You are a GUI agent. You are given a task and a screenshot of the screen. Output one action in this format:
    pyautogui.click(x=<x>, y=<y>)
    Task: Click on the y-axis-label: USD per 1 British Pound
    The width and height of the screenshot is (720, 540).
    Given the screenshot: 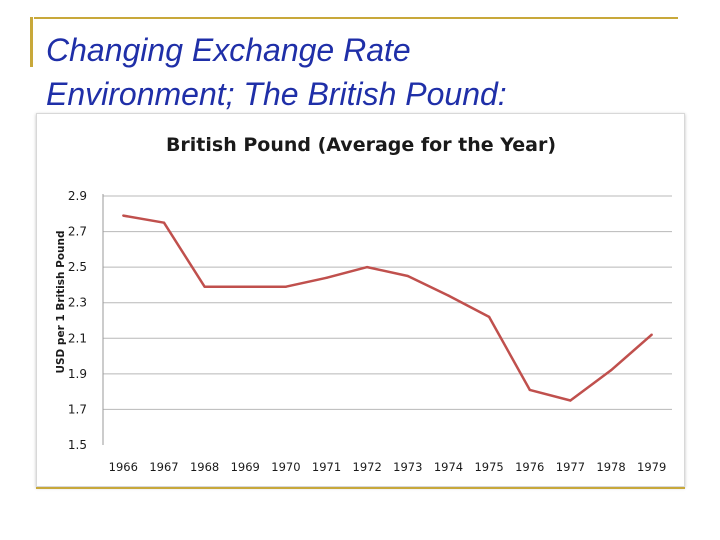 What is the action you would take?
    pyautogui.click(x=61, y=301)
    